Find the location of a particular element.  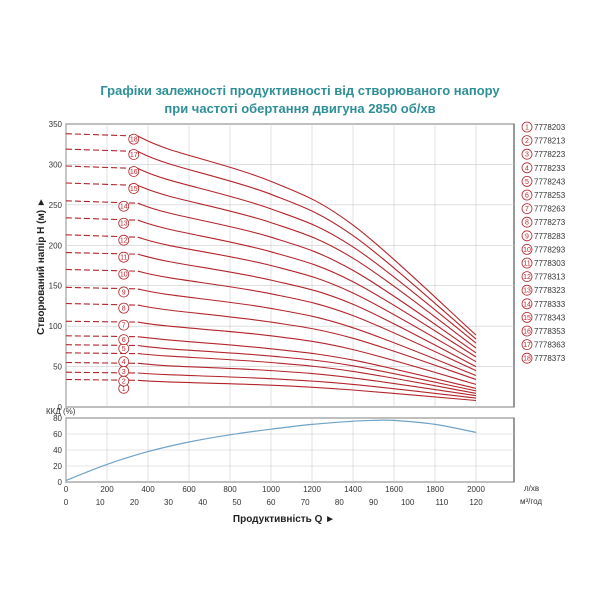

legend-item: 6 7778253 is located at coordinates (543, 195).